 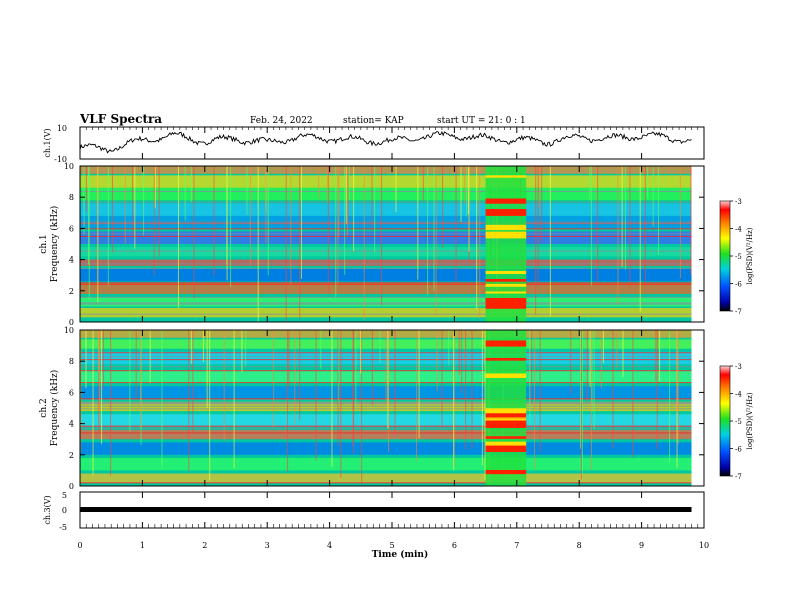 What do you see at coordinates (62, 128) in the screenshot?
I see `ch1-ytick-top: 10` at bounding box center [62, 128].